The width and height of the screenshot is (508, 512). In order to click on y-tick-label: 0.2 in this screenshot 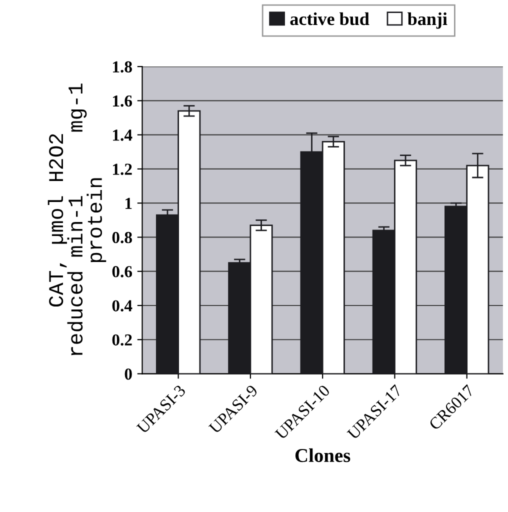, I will do `click(122, 340)`.